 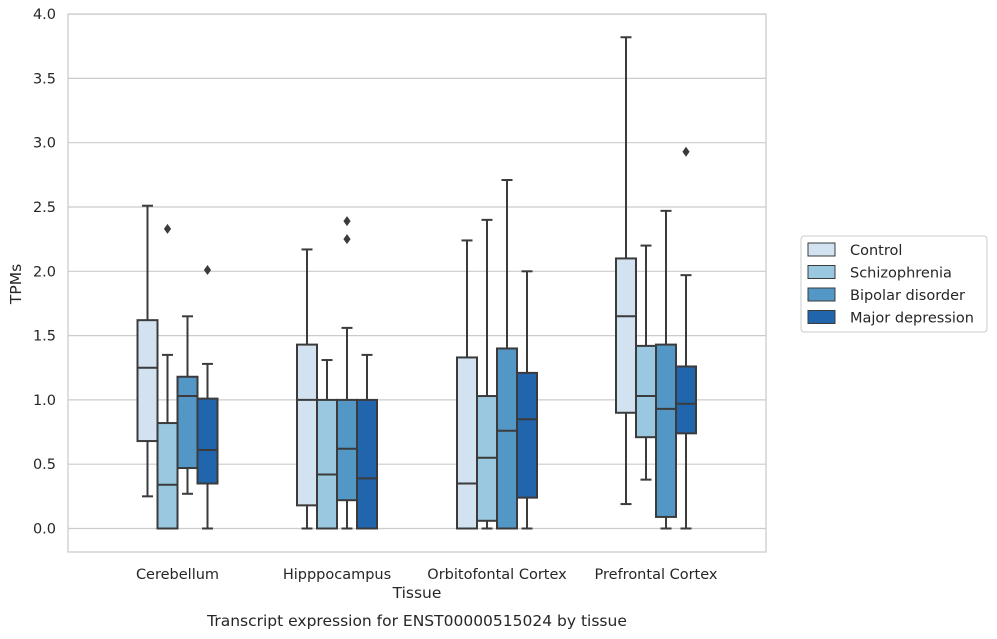 What do you see at coordinates (901, 274) in the screenshot?
I see `legend-label: Schizophrenia` at bounding box center [901, 274].